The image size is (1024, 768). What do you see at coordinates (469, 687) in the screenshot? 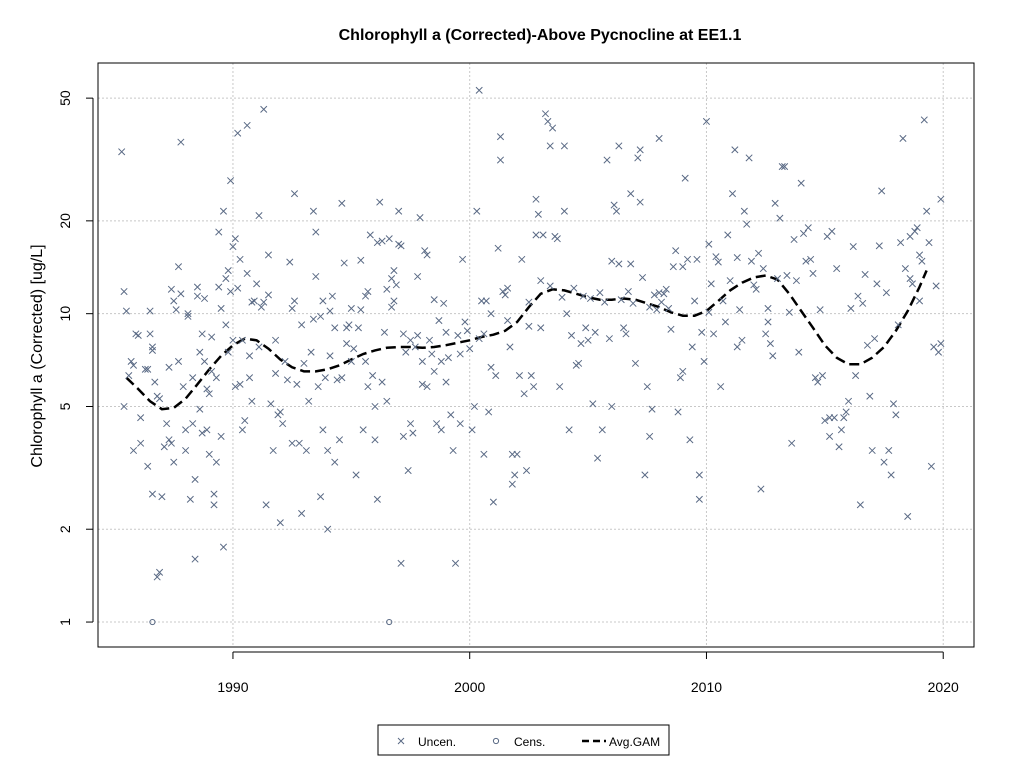
I see `x-tick-label: 2000` at bounding box center [469, 687].